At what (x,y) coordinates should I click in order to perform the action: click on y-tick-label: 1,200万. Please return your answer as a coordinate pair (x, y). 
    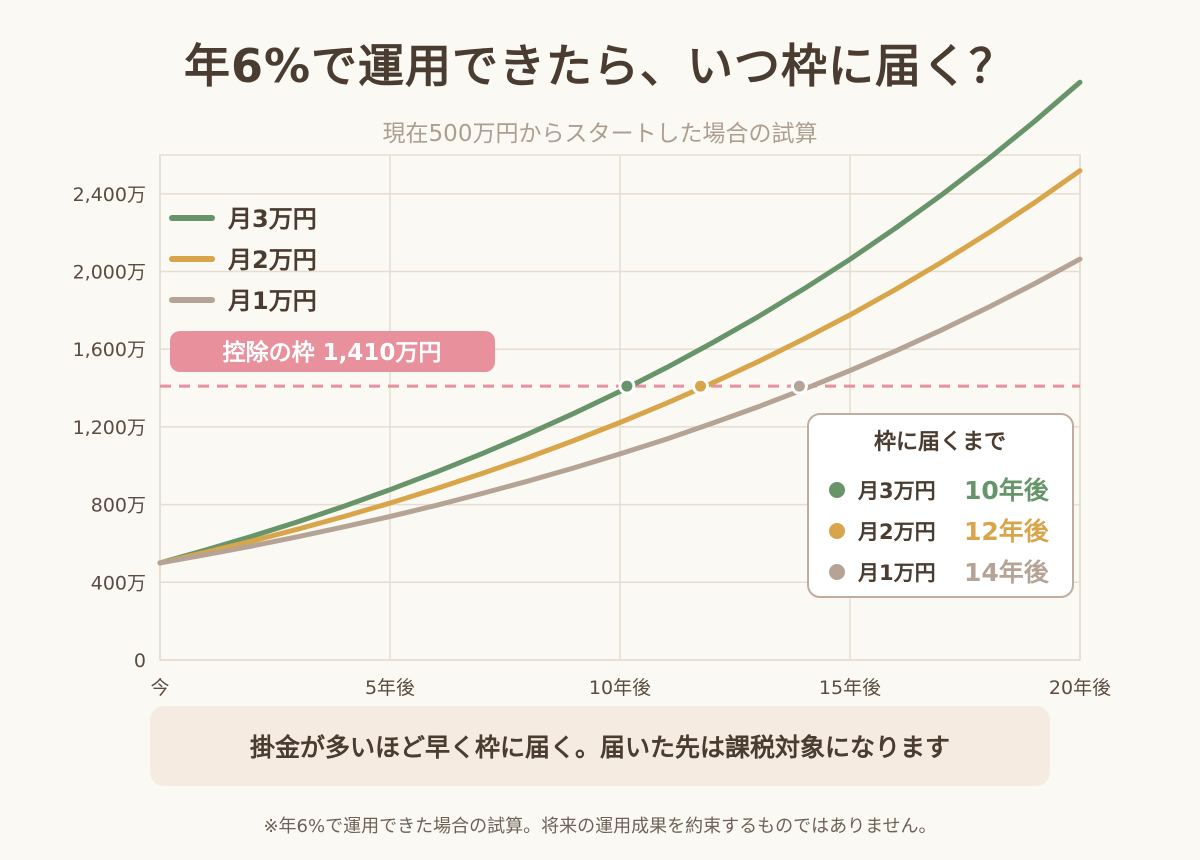
    Looking at the image, I should click on (109, 428).